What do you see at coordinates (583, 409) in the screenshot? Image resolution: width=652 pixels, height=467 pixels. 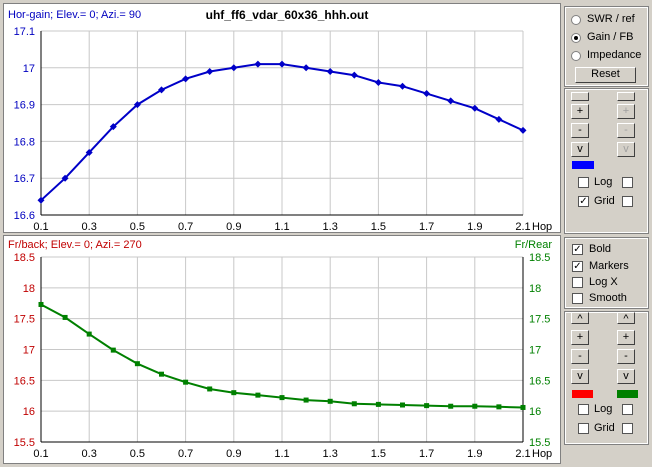 I see `fb-log-checkbox` at bounding box center [583, 409].